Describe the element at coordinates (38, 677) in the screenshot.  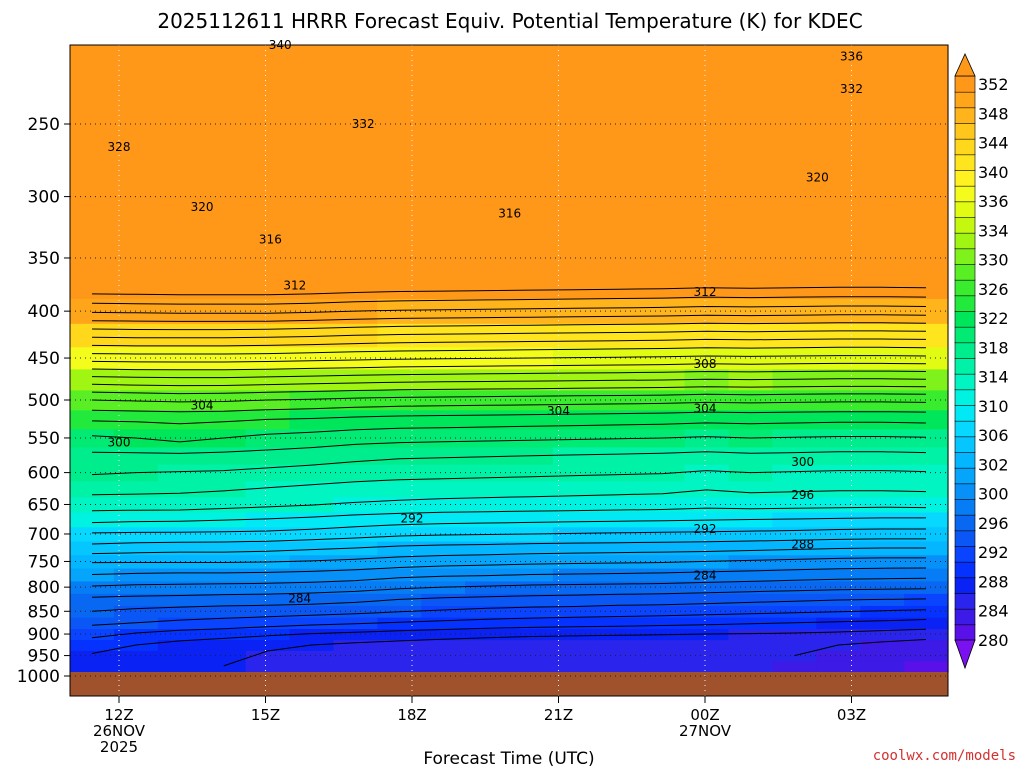
I see `y-tick-label: 1000` at that location.